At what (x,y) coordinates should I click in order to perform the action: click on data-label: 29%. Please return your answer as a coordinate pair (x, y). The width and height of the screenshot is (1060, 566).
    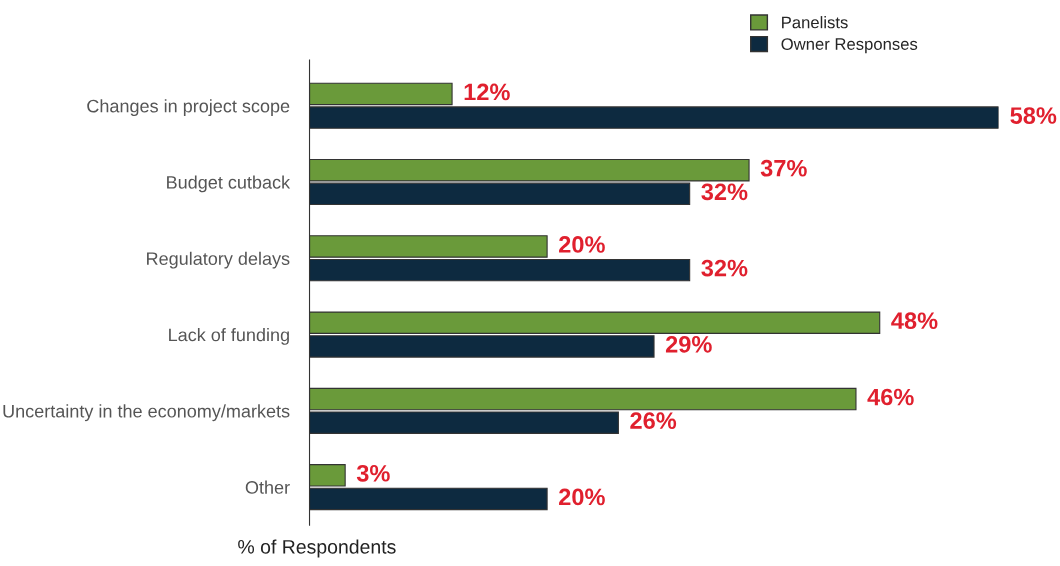
    Looking at the image, I should click on (688, 344).